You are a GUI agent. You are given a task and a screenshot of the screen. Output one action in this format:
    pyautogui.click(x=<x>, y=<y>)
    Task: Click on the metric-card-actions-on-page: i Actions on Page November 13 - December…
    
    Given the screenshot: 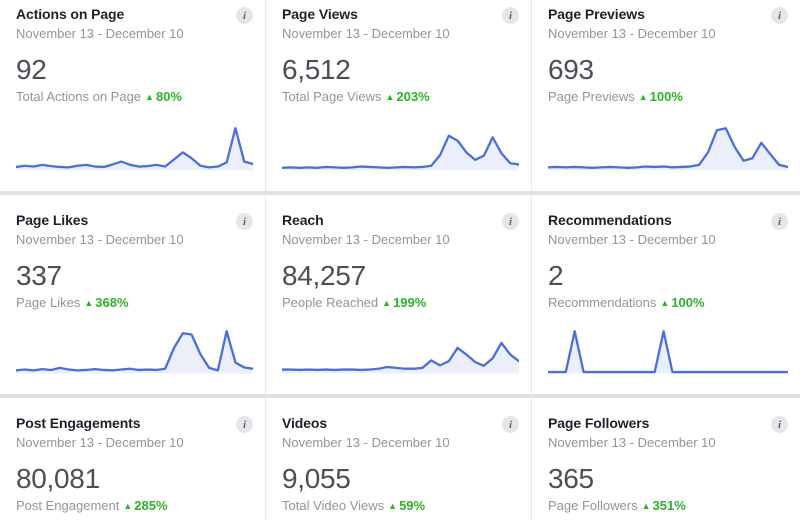 What is the action you would take?
    pyautogui.click(x=133, y=95)
    